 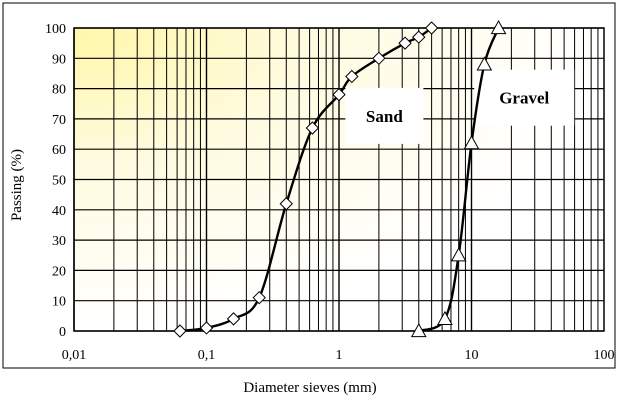 I want to click on y-tick-label: 90, so click(x=59, y=59).